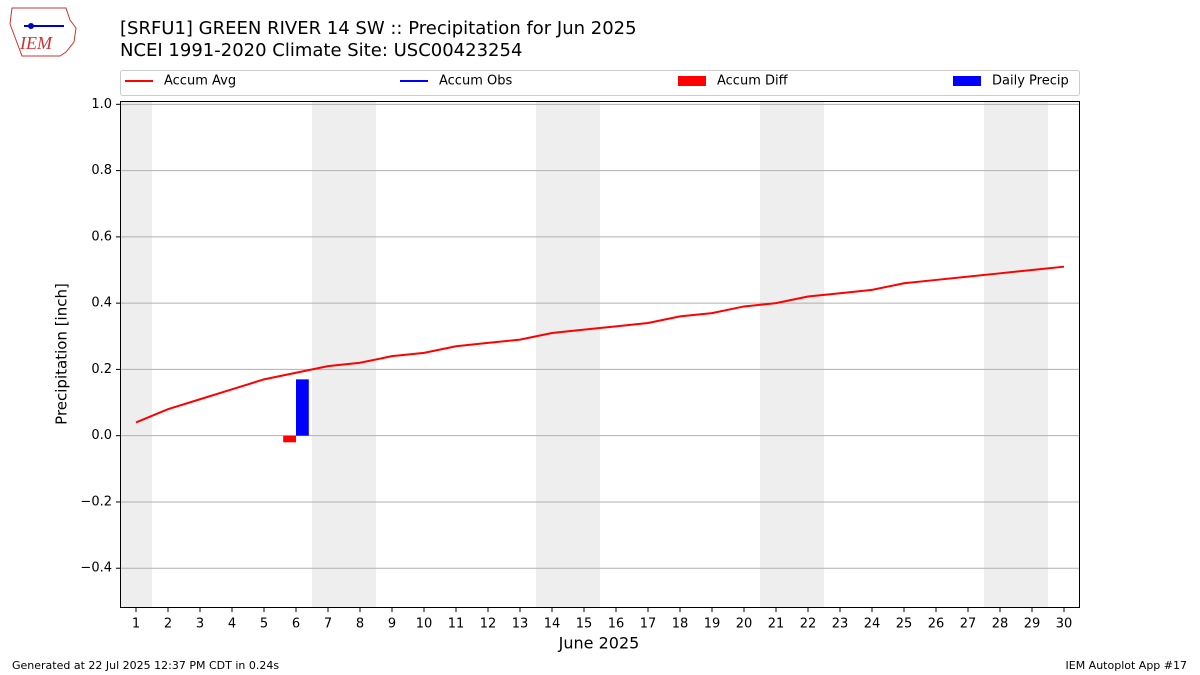 This screenshot has height=675, width=1200. What do you see at coordinates (62, 354) in the screenshot?
I see `y-axis-label: Precipitation [inch]` at bounding box center [62, 354].